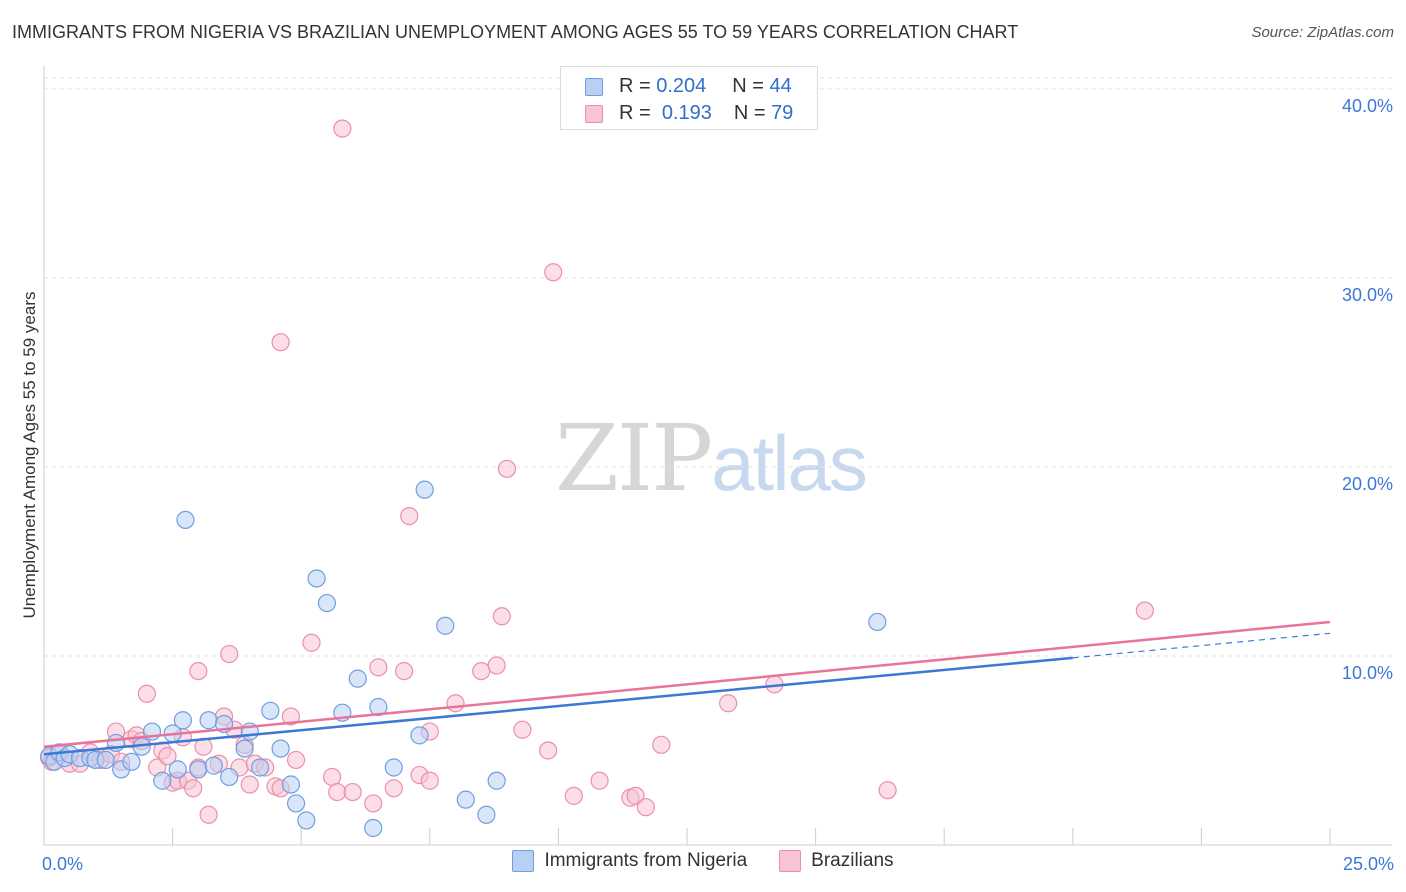  What do you see at coordinates (789, 463) in the screenshot?
I see `watermark-atlas: atlas` at bounding box center [789, 463].